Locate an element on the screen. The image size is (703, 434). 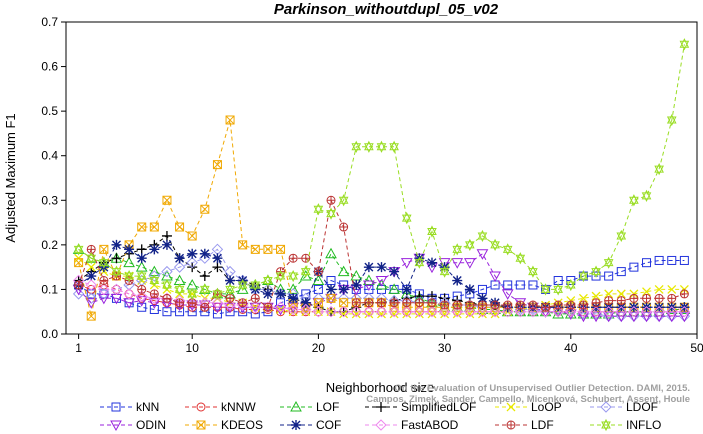
series-fastabod is located at coordinates (381, 296).